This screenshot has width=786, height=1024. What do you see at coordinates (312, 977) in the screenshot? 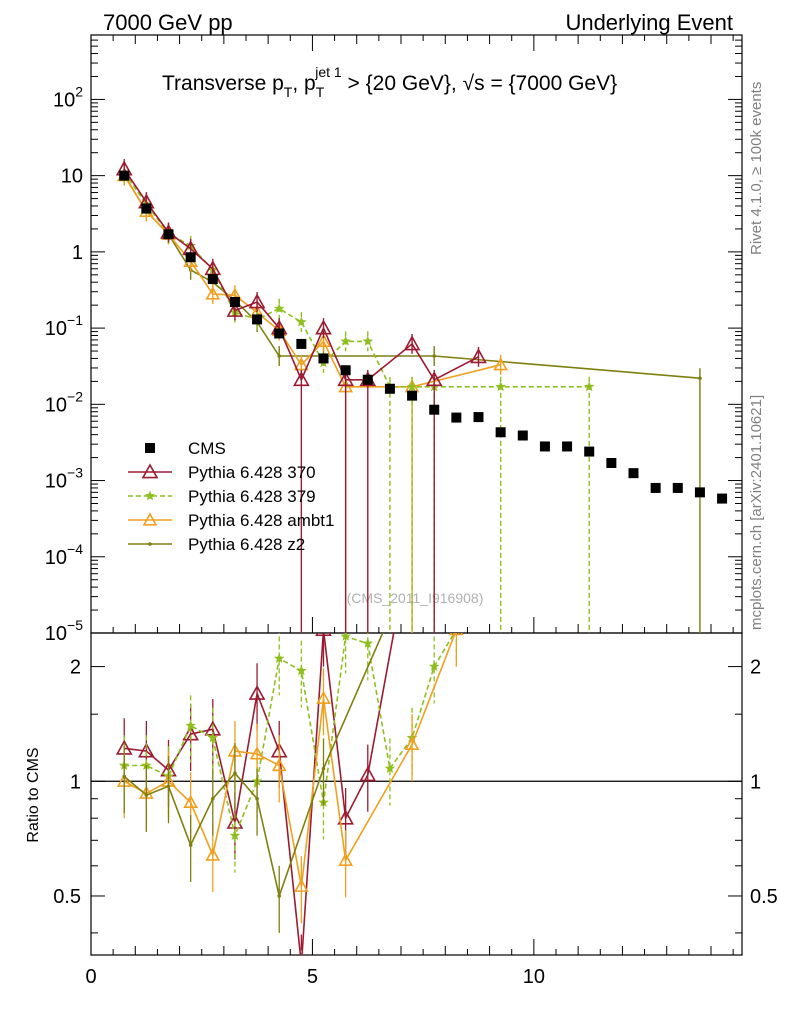
I see `x-tick-label: 5` at bounding box center [312, 977].